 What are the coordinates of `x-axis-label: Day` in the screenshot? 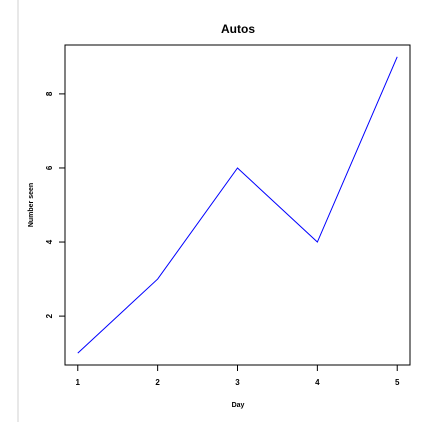 It's located at (238, 405).